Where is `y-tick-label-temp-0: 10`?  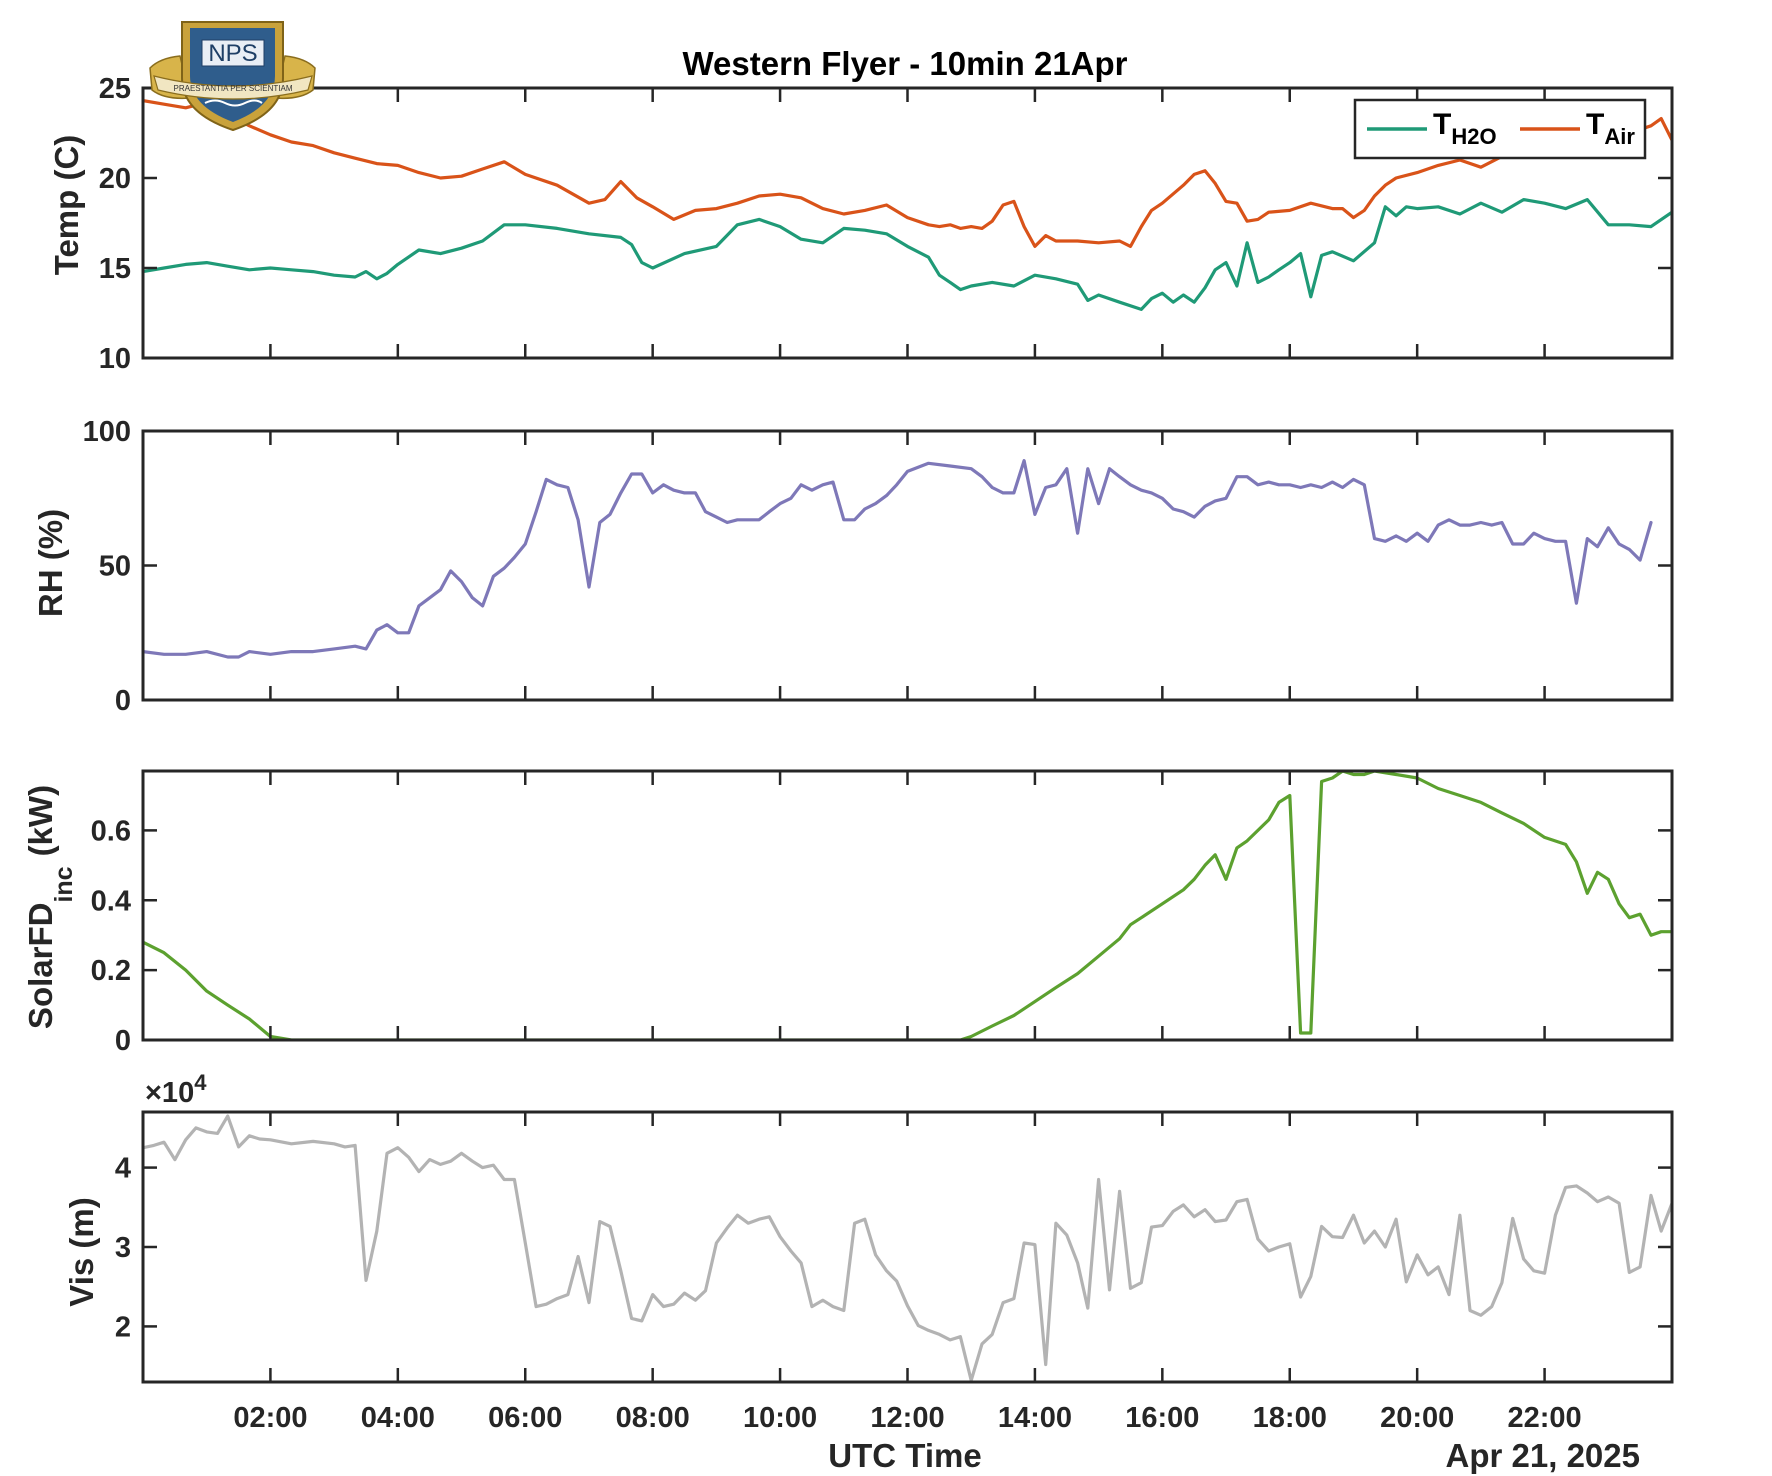
y-tick-label-temp-0: 10 is located at coordinates (115, 359).